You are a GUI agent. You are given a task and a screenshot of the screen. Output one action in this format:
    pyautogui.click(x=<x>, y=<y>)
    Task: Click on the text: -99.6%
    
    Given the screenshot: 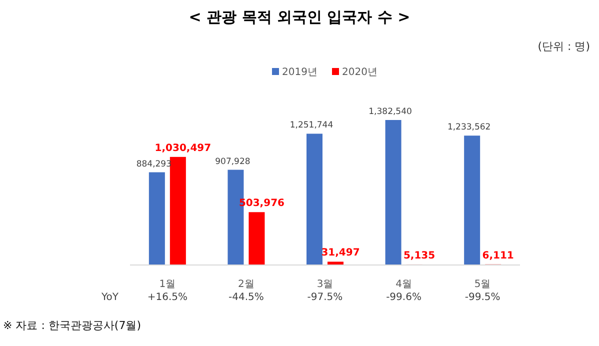 What is the action you would take?
    pyautogui.click(x=404, y=297)
    